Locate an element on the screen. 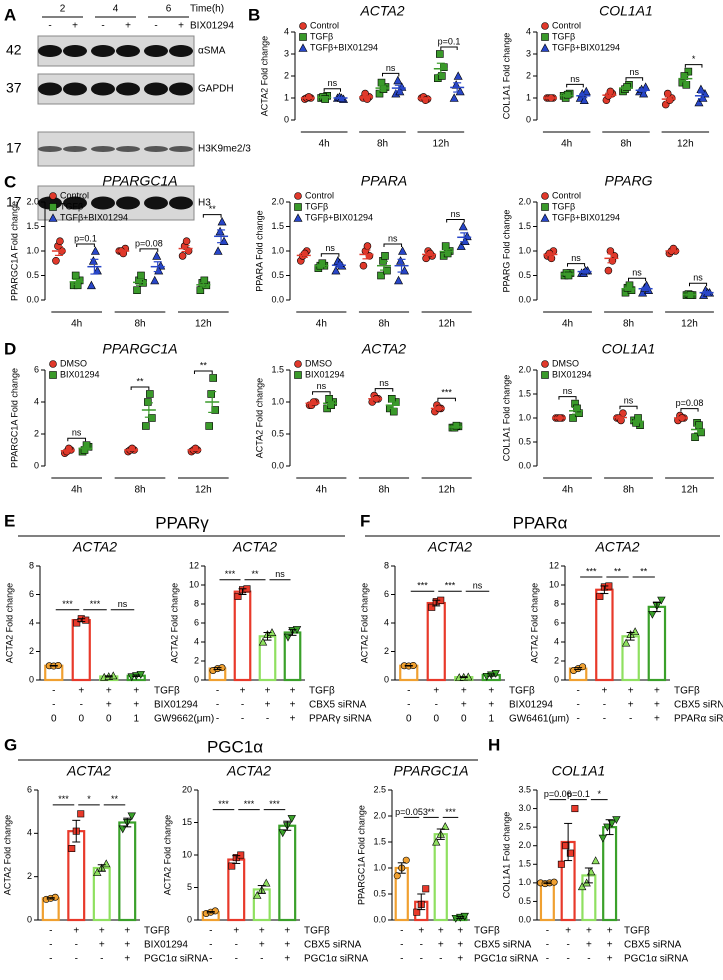 The height and width of the screenshot is (980, 723). significance-label: p=0.1 is located at coordinates (449, 41).